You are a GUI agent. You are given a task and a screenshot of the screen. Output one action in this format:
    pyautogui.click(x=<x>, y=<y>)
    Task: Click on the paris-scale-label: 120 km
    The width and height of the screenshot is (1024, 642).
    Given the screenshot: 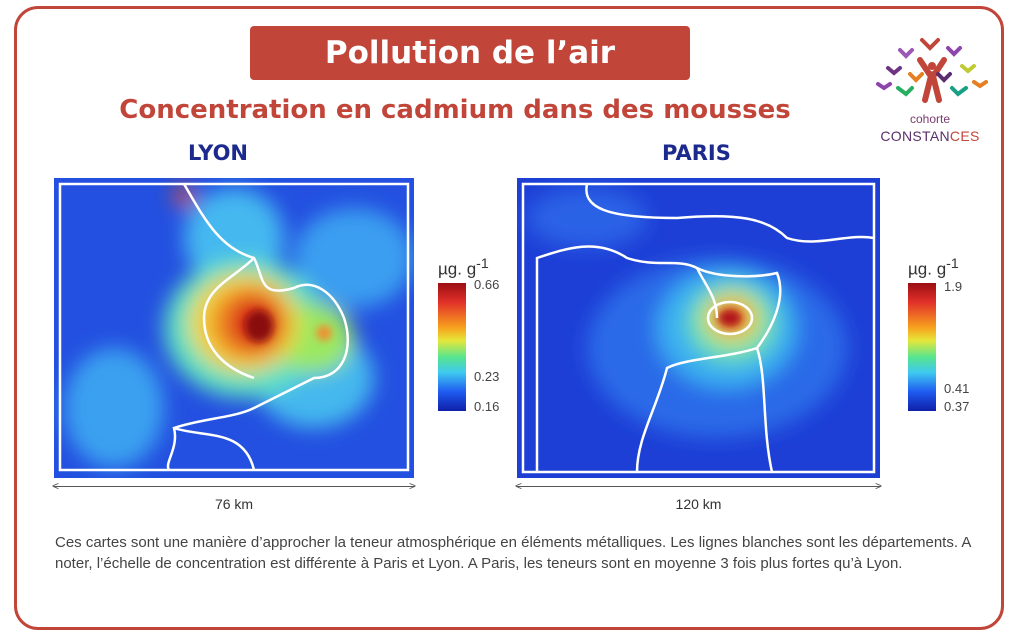 What is the action you would take?
    pyautogui.click(x=698, y=504)
    